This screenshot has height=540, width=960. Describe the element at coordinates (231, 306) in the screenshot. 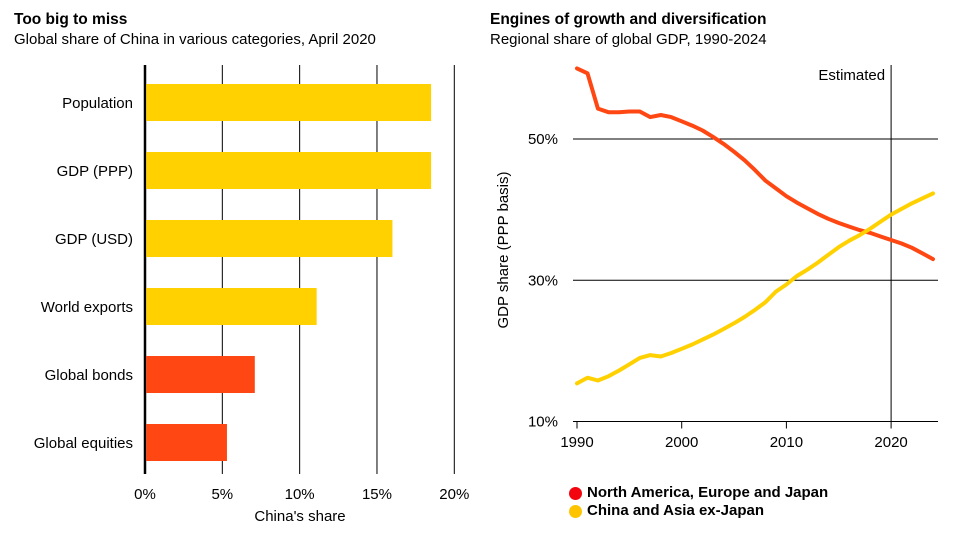

I see `bar-world-exports` at that location.